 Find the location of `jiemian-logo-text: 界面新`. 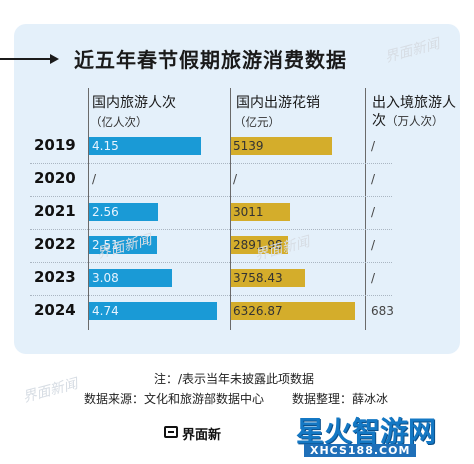

jiemian-logo-text: 界面新 is located at coordinates (202, 435).